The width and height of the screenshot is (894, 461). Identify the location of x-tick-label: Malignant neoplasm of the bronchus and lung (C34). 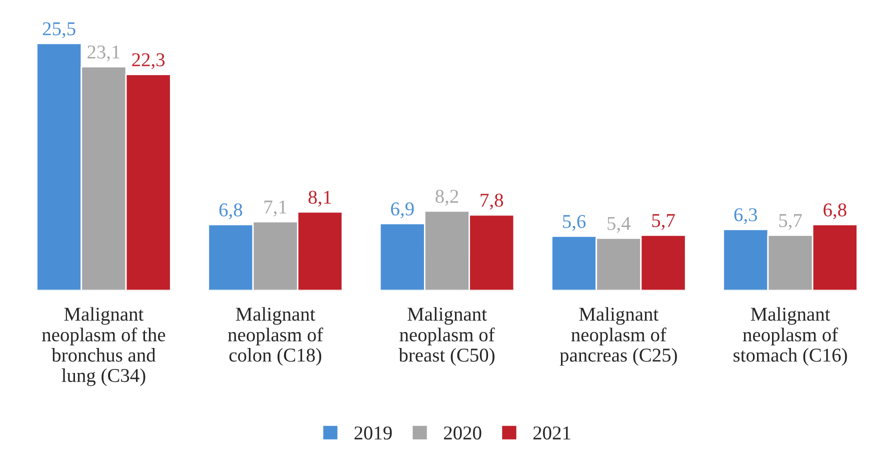
(104, 346).